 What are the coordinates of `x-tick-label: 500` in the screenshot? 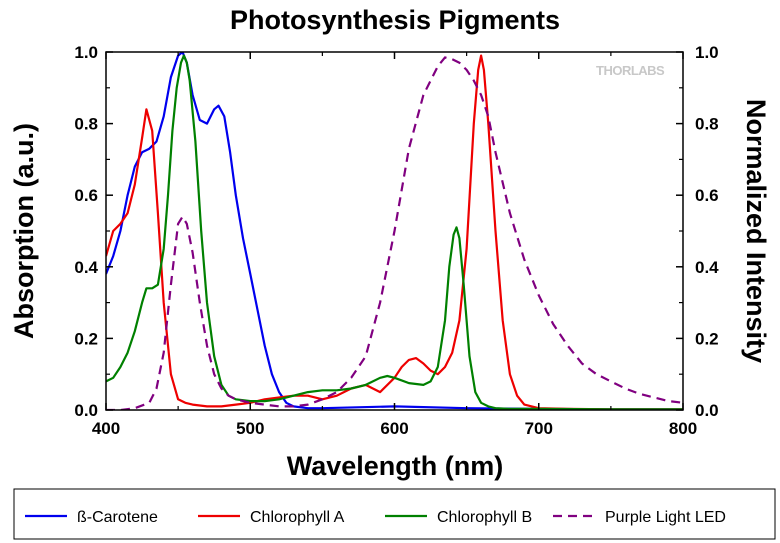 It's located at (250, 428).